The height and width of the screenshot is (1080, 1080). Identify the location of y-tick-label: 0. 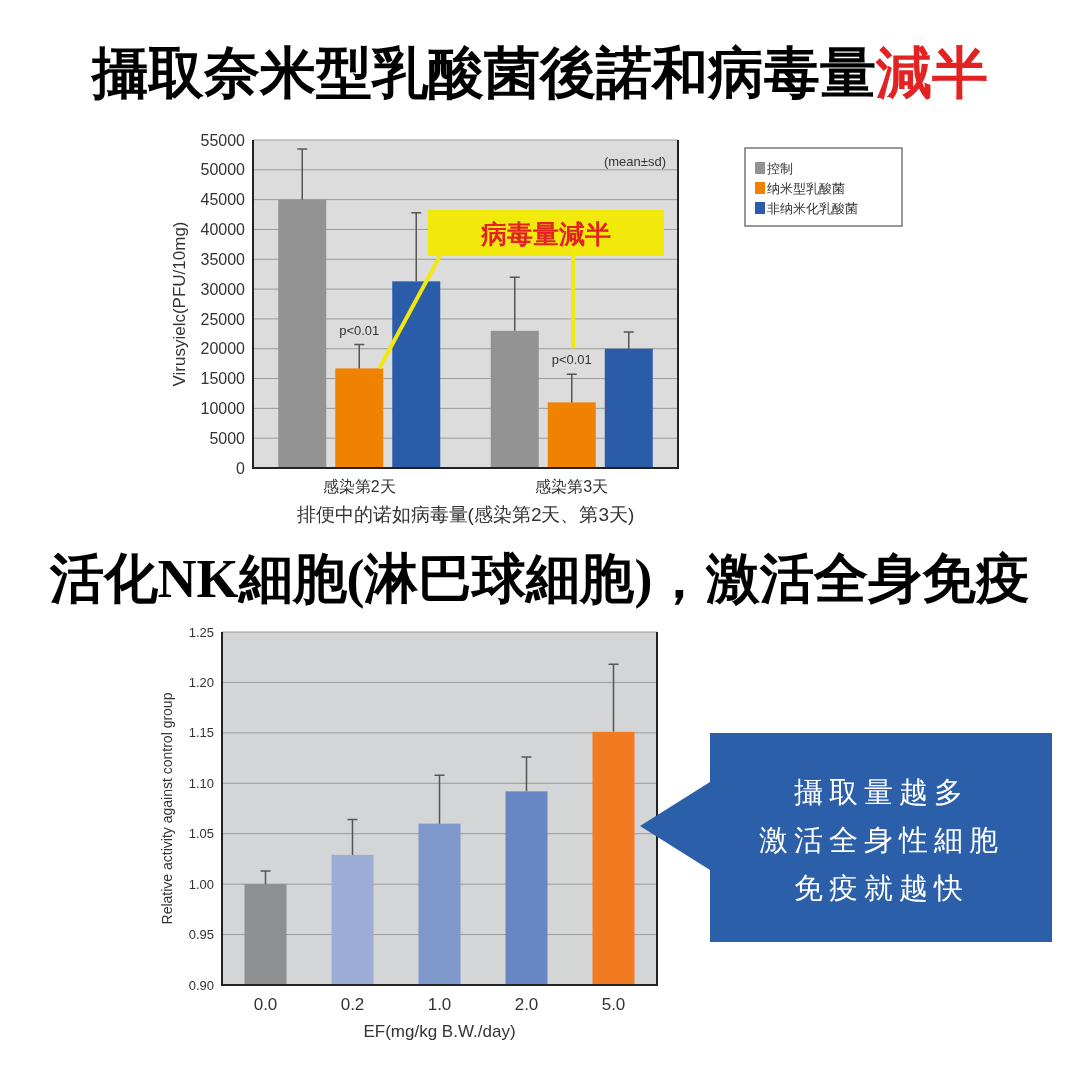
(241, 468).